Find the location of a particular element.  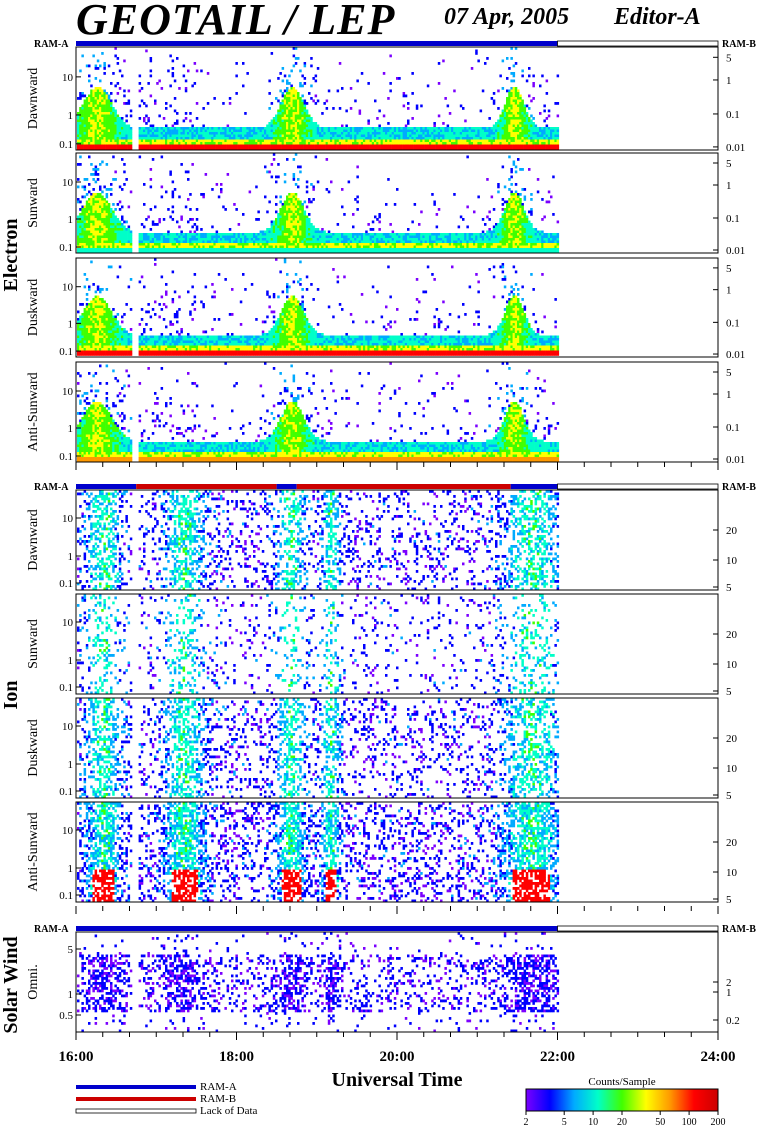

panel-anti-sunward: Anti-Sunward 10 1 0.1 5 1 0.1 0.01 is located at coordinates (385, 413).